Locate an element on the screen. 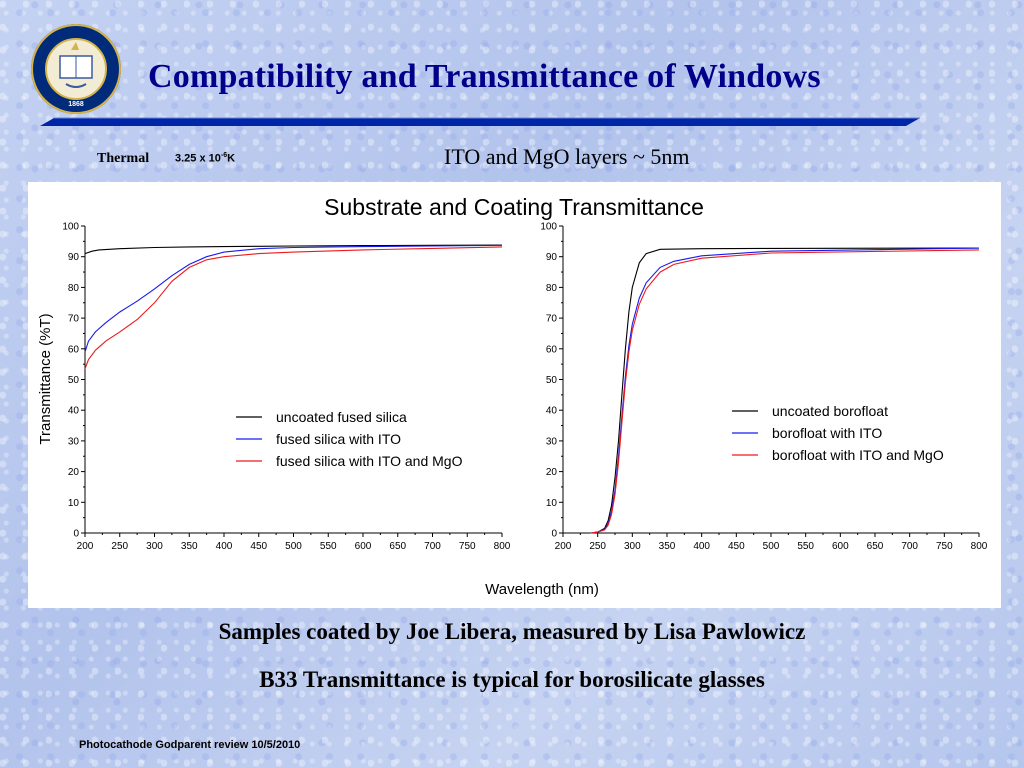 The height and width of the screenshot is (768, 1024). legend-label-2-2: borofloat with ITO is located at coordinates (827, 433).